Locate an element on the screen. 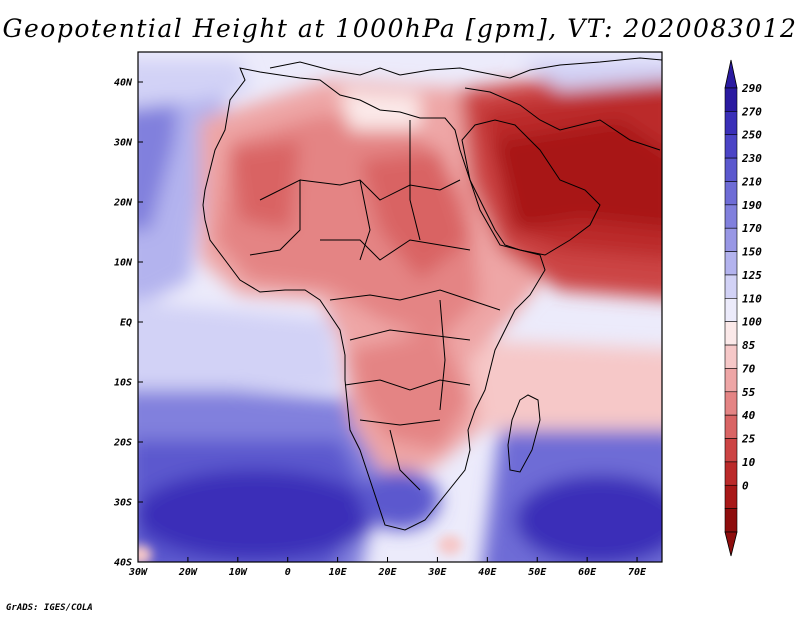 This screenshot has height=618, width=800. lon-tick-label: 0 is located at coordinates (288, 572).